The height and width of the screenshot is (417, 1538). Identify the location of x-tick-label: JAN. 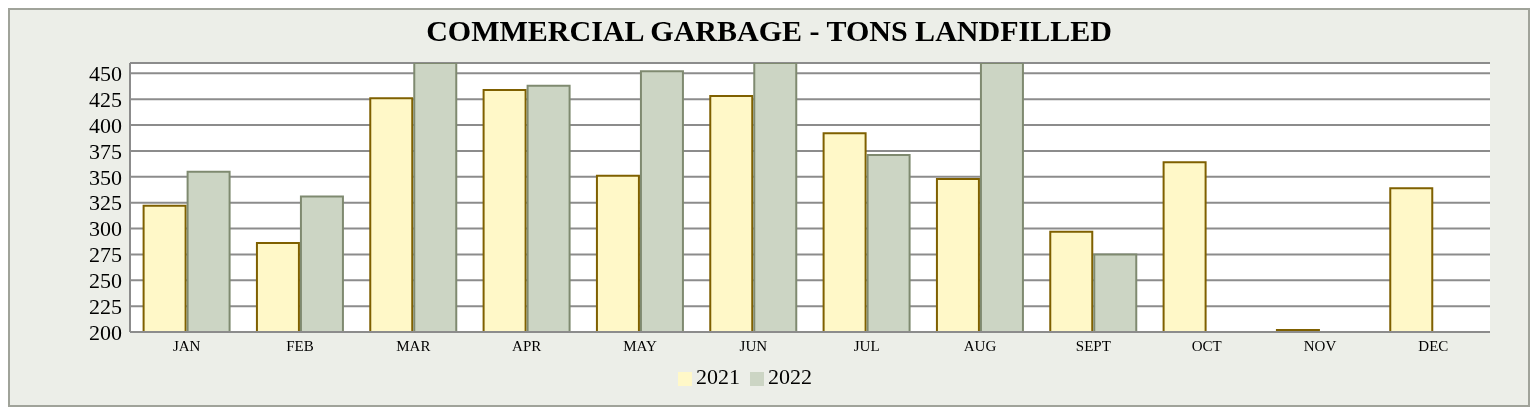
(186, 345).